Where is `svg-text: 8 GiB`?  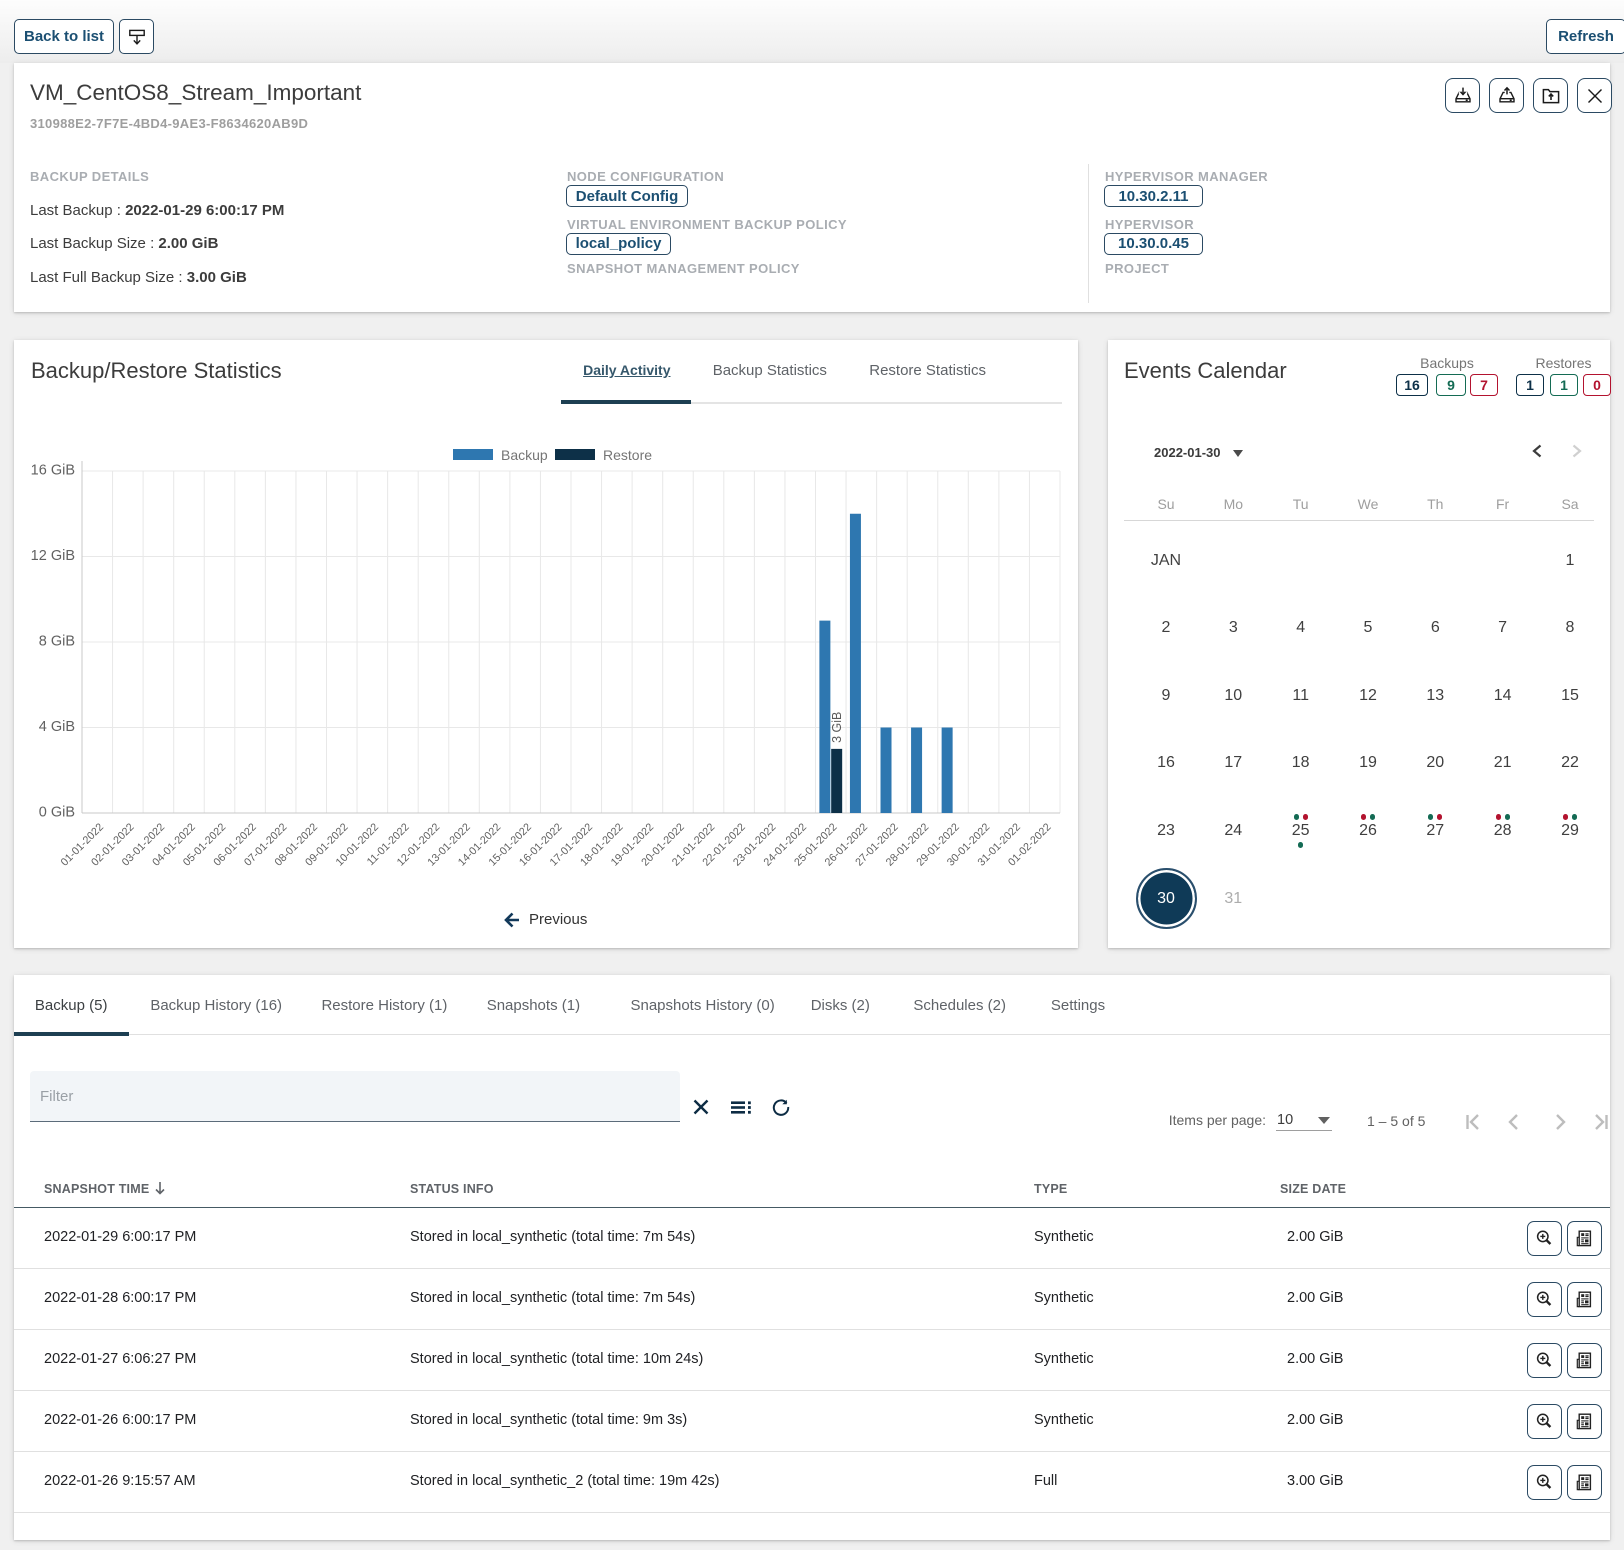 svg-text: 8 GiB is located at coordinates (57, 642).